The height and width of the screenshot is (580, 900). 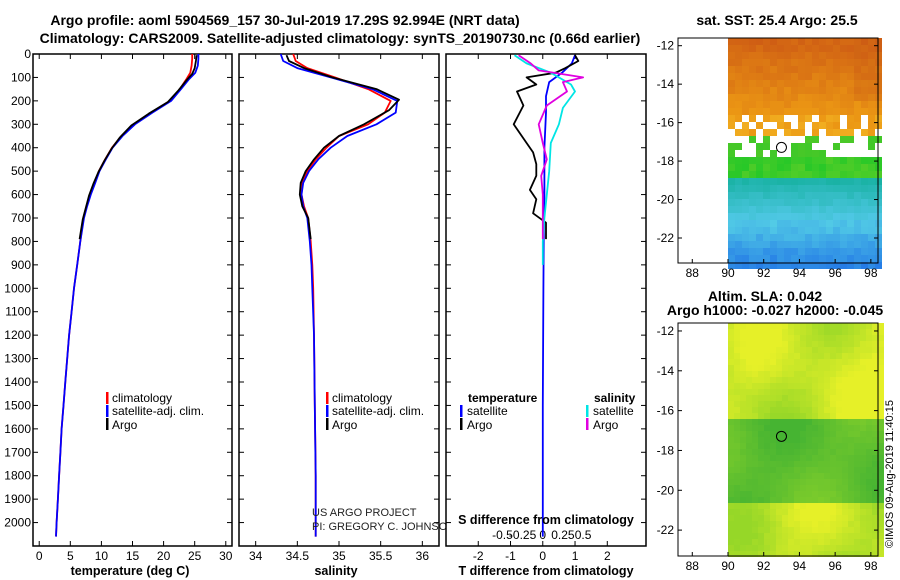 I want to click on sla-map-title2: Argo h1000: -0.027 h2000: -0.045, so click(x=775, y=310).